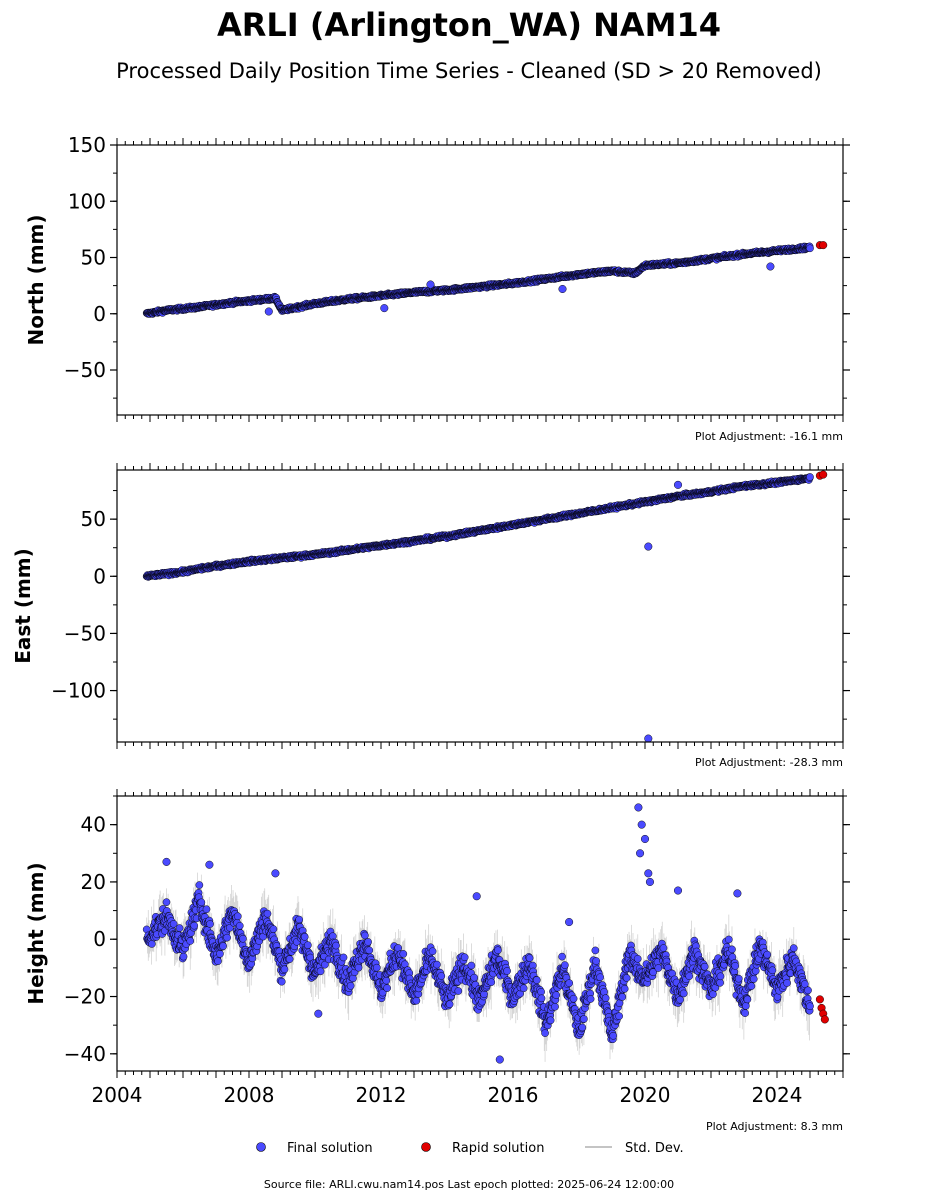 The image size is (937, 1200). I want to click on final-solution-points, so click(478, 280).